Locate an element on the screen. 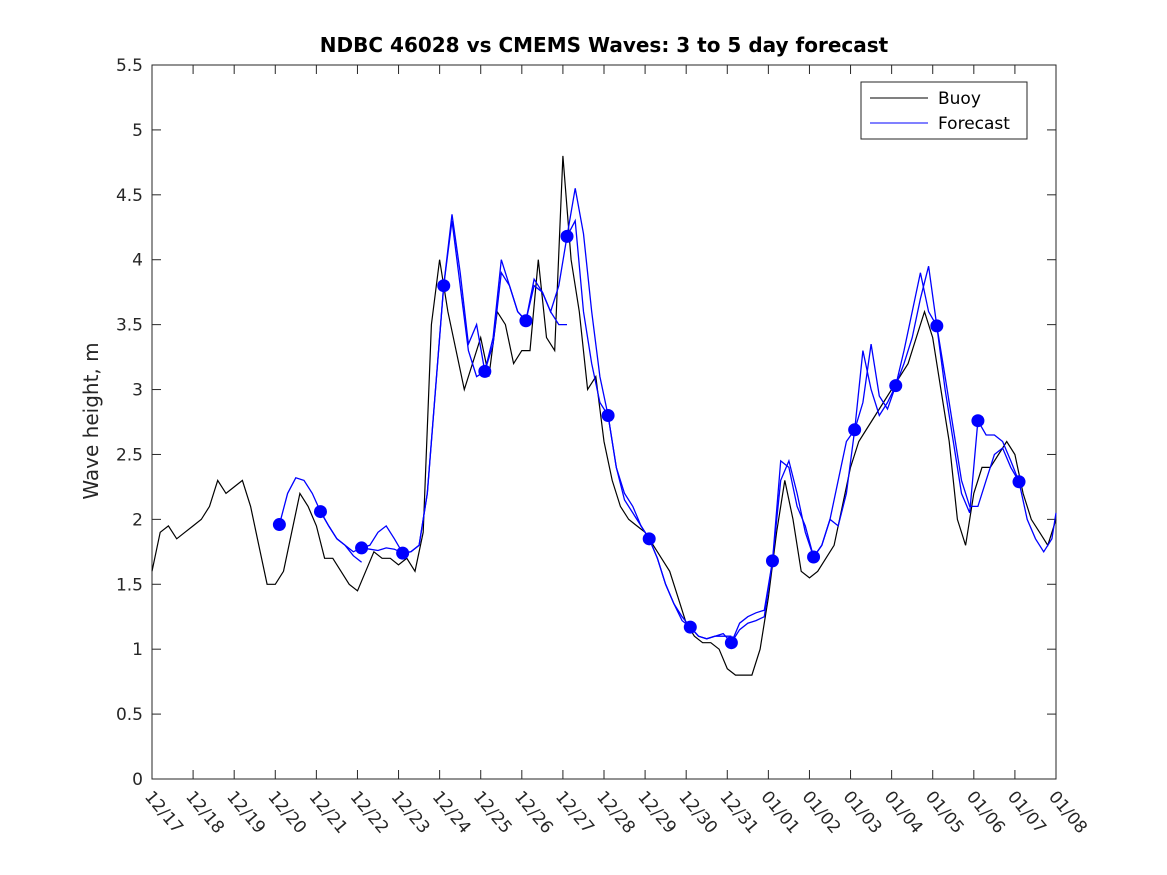  y-tick-label: 0 is located at coordinates (137, 780).